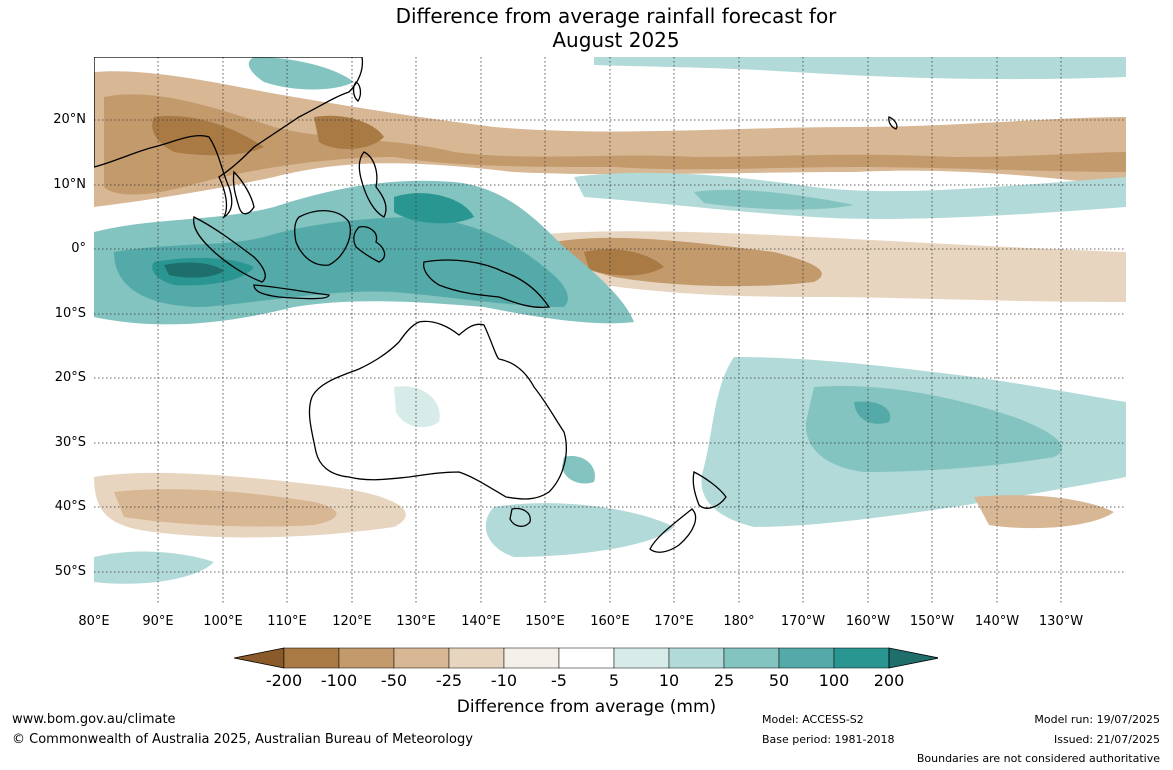 The height and width of the screenshot is (770, 1173). What do you see at coordinates (1061, 621) in the screenshot?
I see `lon-label-130w: 130°W` at bounding box center [1061, 621].